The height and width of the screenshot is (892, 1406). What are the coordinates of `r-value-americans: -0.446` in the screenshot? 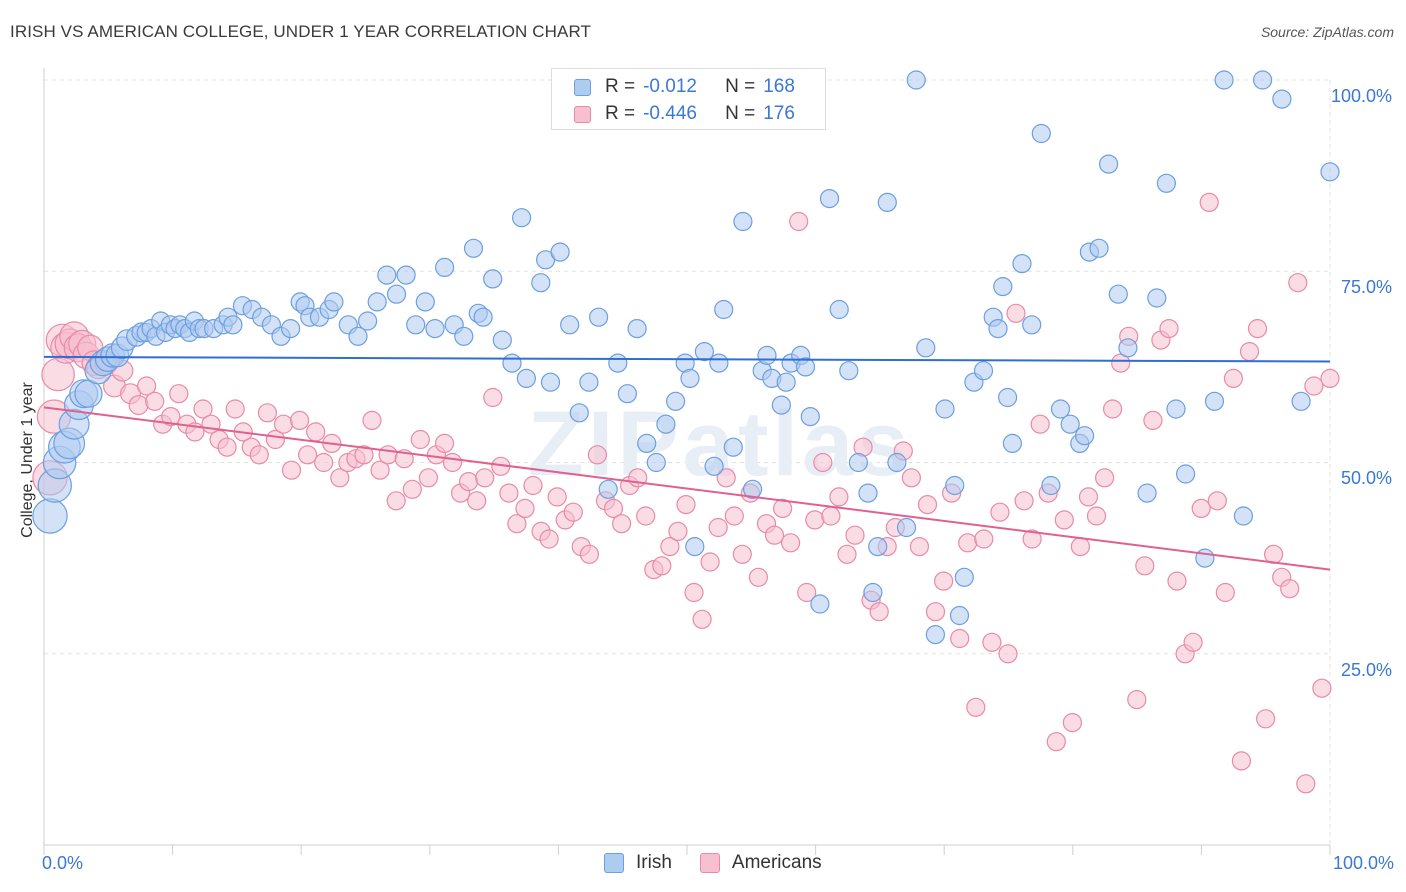 It's located at (670, 113).